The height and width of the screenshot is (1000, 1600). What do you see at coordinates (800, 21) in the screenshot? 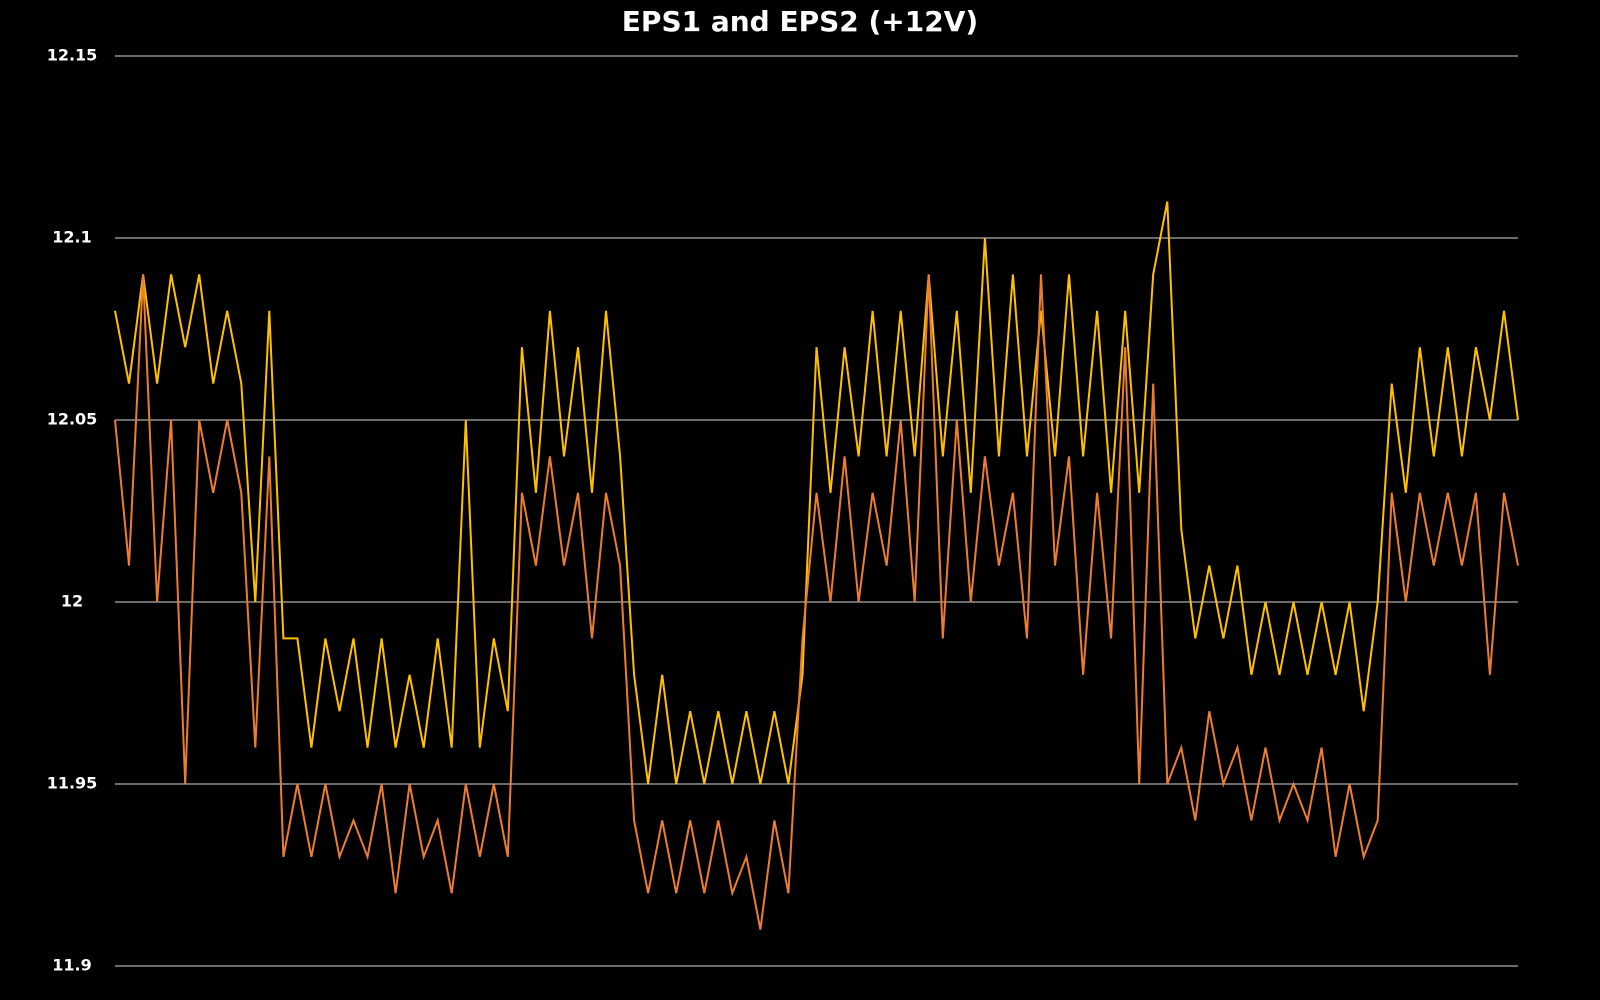
I see `chart-title: EPS1 and EPS2 (+12V)` at bounding box center [800, 21].